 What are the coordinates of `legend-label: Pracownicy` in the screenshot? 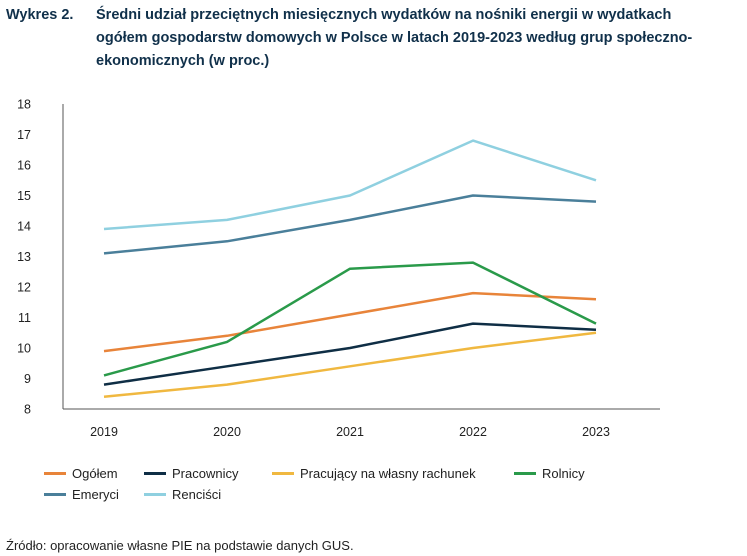 It's located at (205, 473).